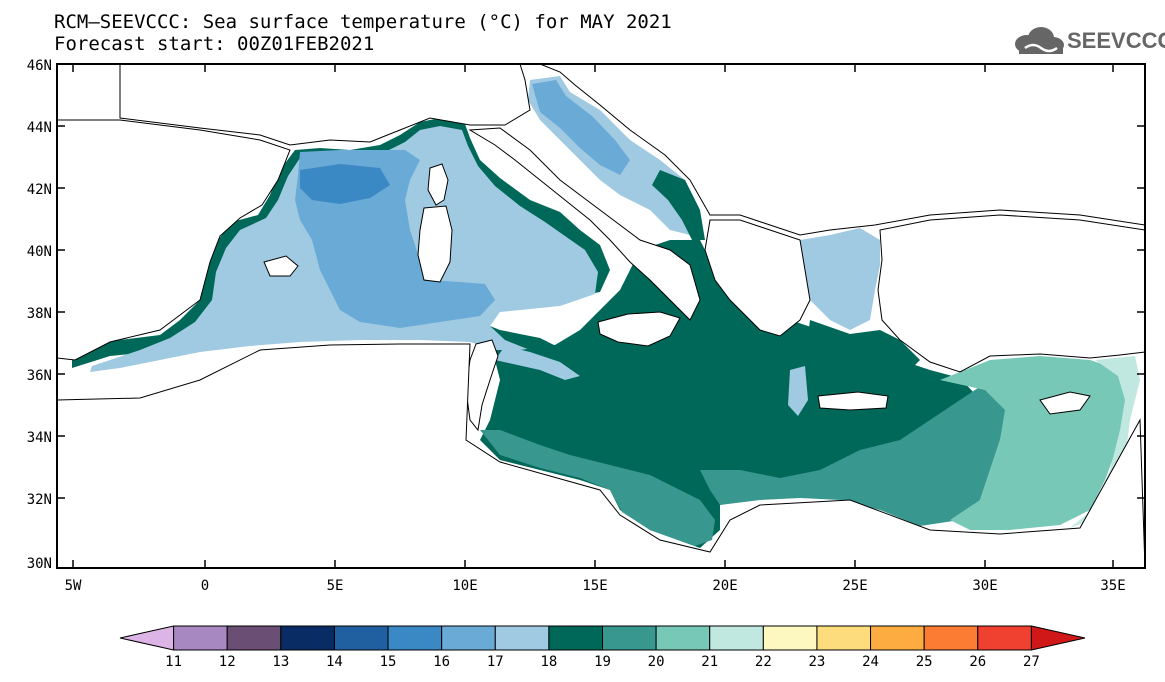 The height and width of the screenshot is (682, 1165). I want to click on sicily-island, so click(639, 329).